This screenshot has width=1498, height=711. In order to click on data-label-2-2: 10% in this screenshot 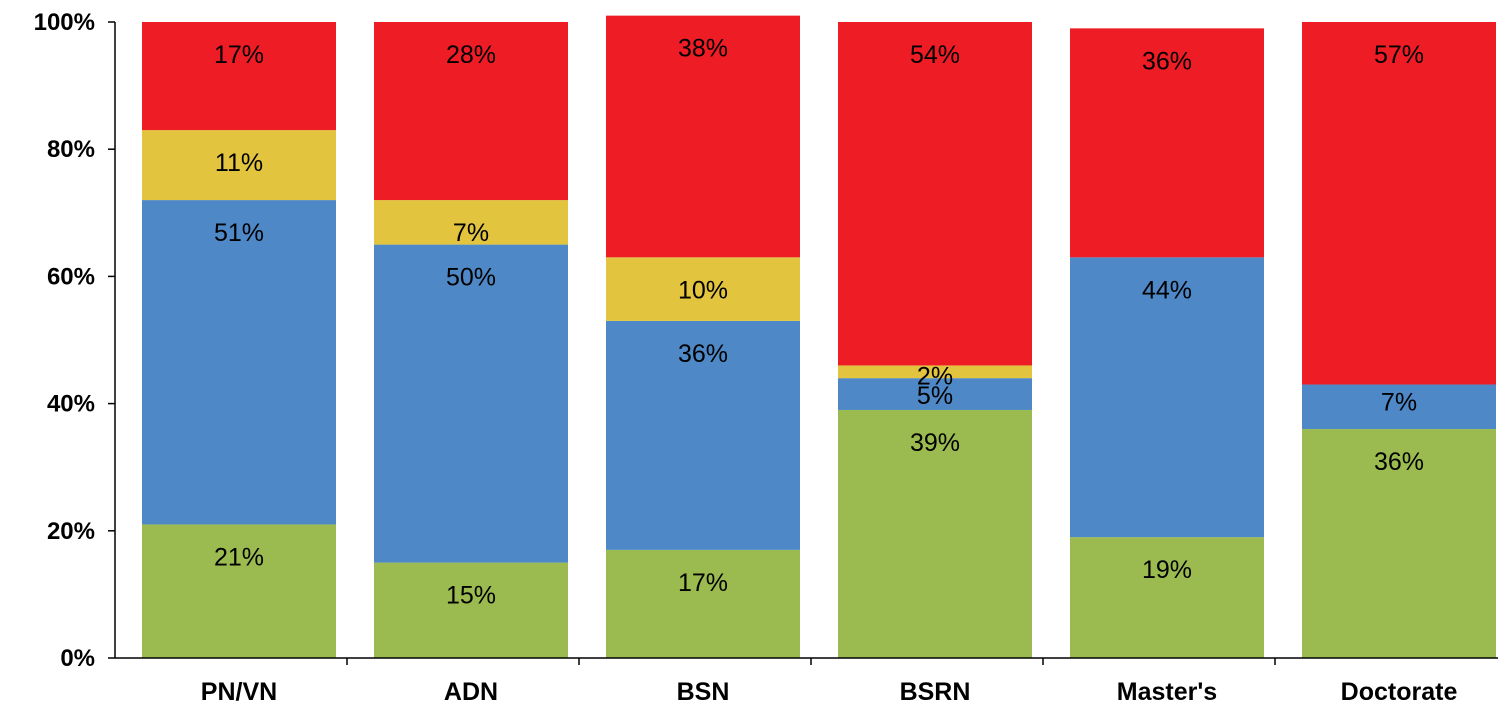, I will do `click(703, 290)`.